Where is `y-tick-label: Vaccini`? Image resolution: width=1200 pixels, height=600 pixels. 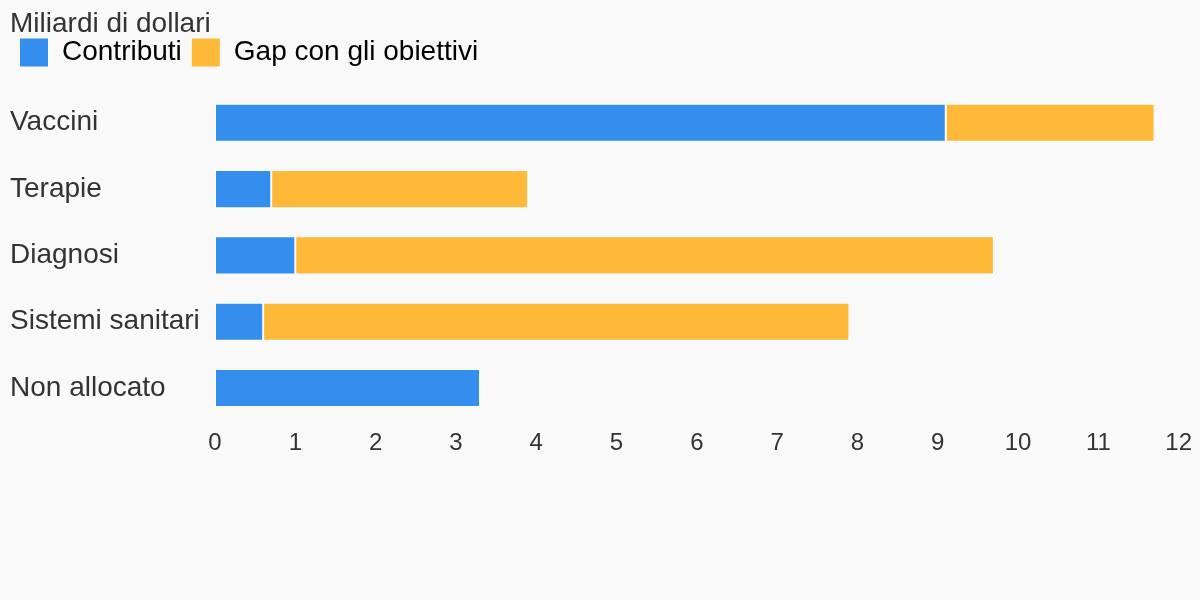 y-tick-label: Vaccini is located at coordinates (54, 121).